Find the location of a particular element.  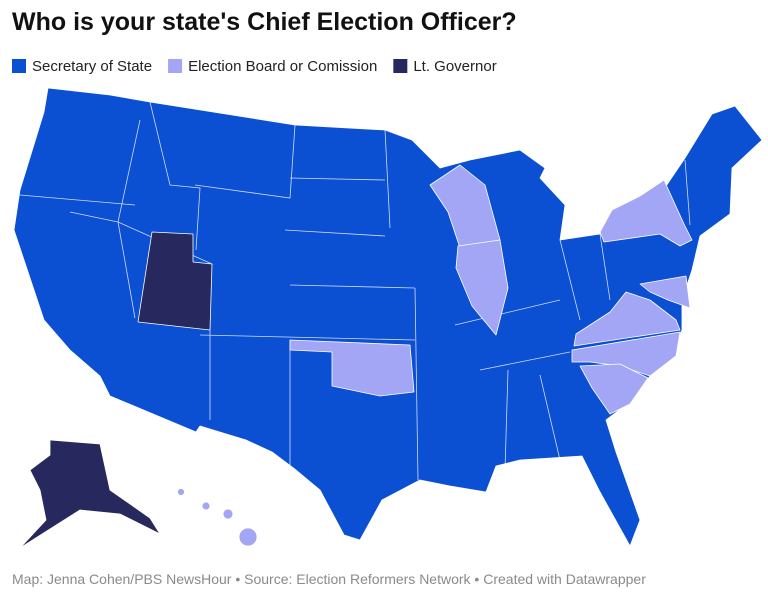

utah is located at coordinates (175, 281).